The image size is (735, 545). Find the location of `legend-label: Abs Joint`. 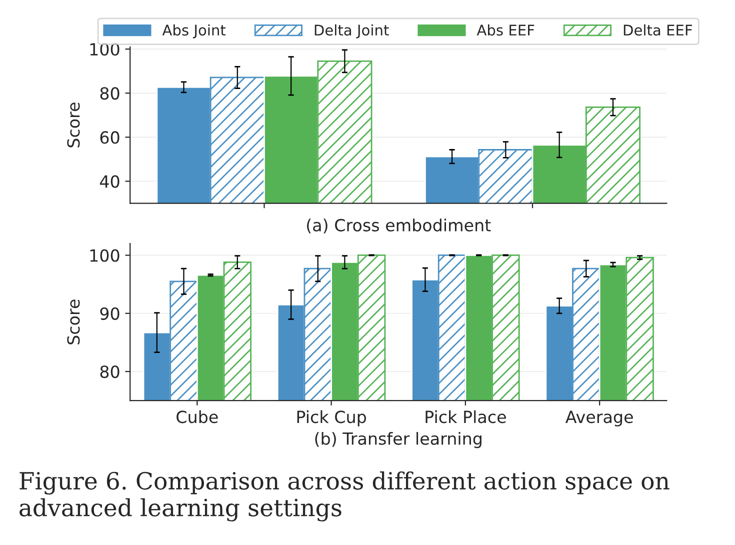

legend-label: Abs Joint is located at coordinates (194, 31).